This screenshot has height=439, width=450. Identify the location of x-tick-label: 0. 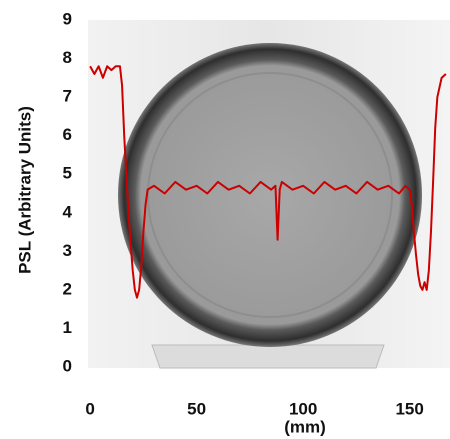
(89, 408).